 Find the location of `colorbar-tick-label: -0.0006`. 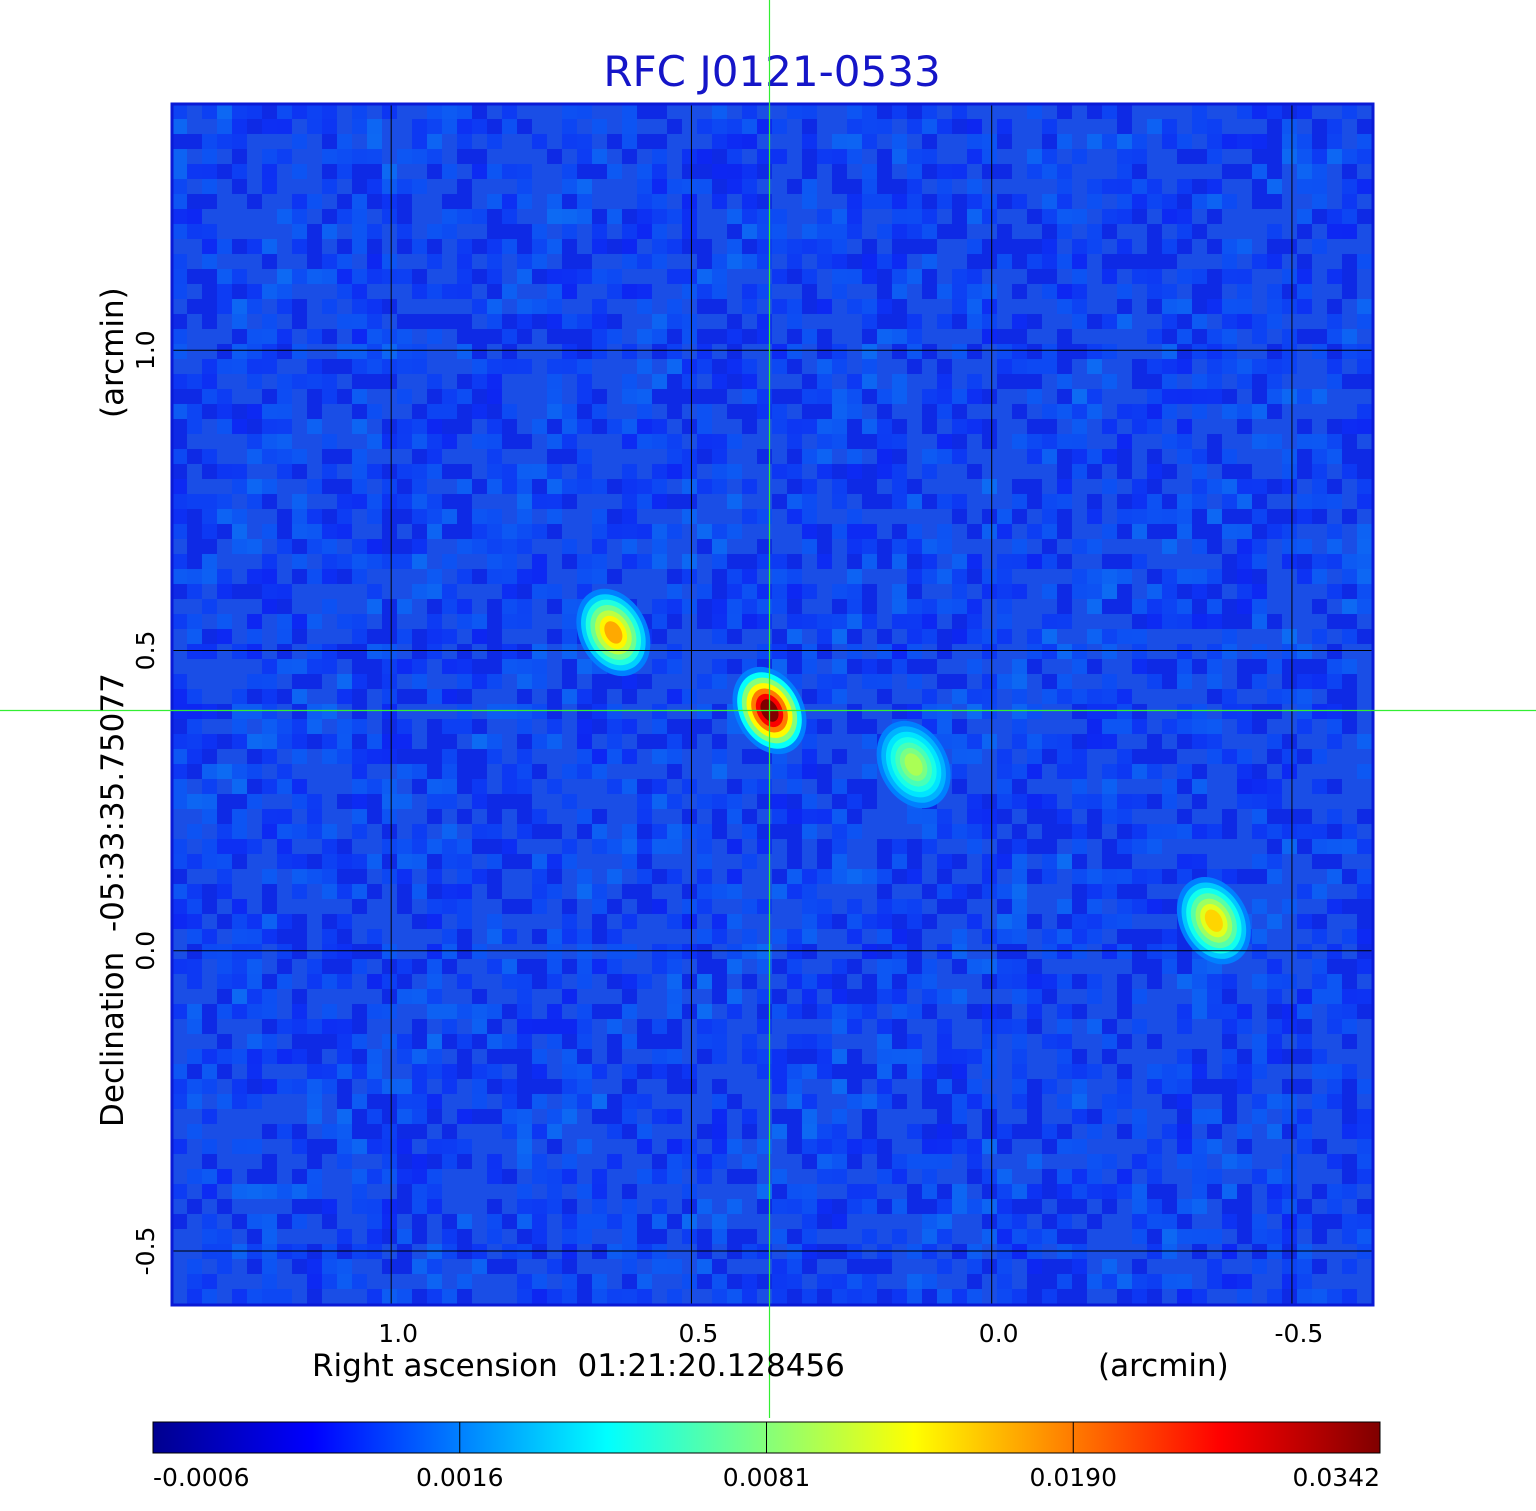

colorbar-tick-label: -0.0006 is located at coordinates (201, 1477).